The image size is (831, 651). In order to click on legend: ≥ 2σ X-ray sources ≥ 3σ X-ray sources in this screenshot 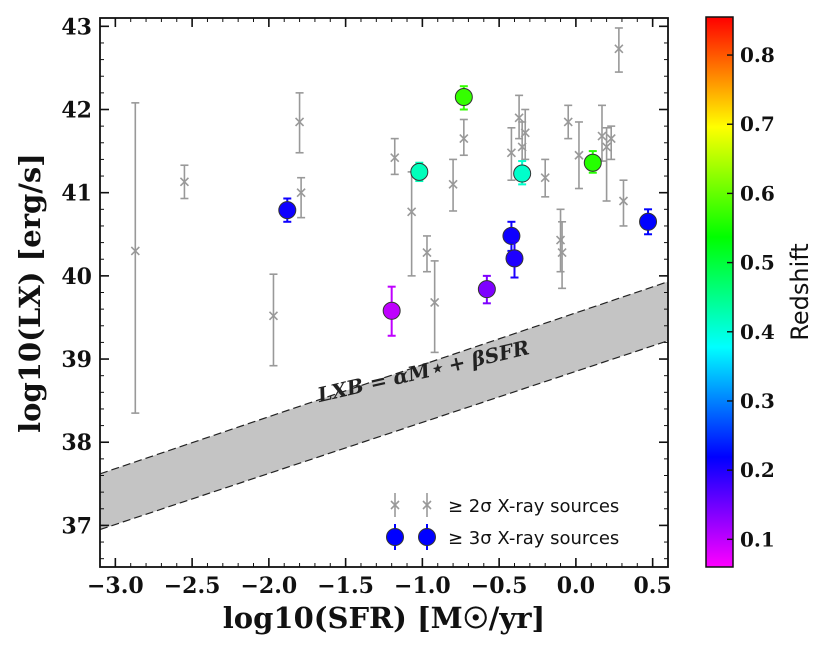, I will do `click(502, 521)`.